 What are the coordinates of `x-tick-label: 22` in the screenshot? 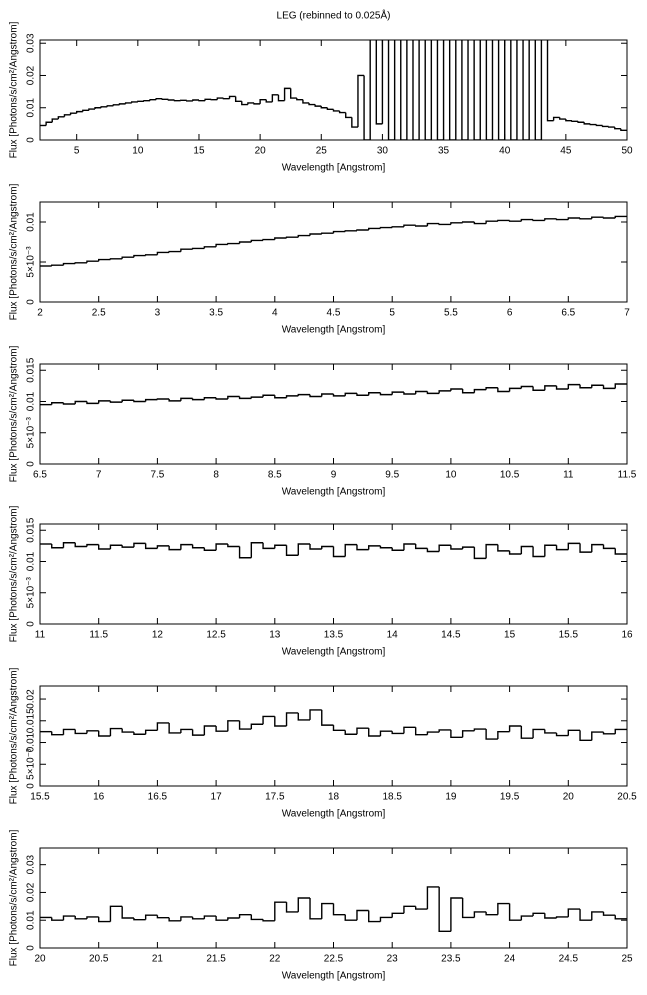 It's located at (275, 959).